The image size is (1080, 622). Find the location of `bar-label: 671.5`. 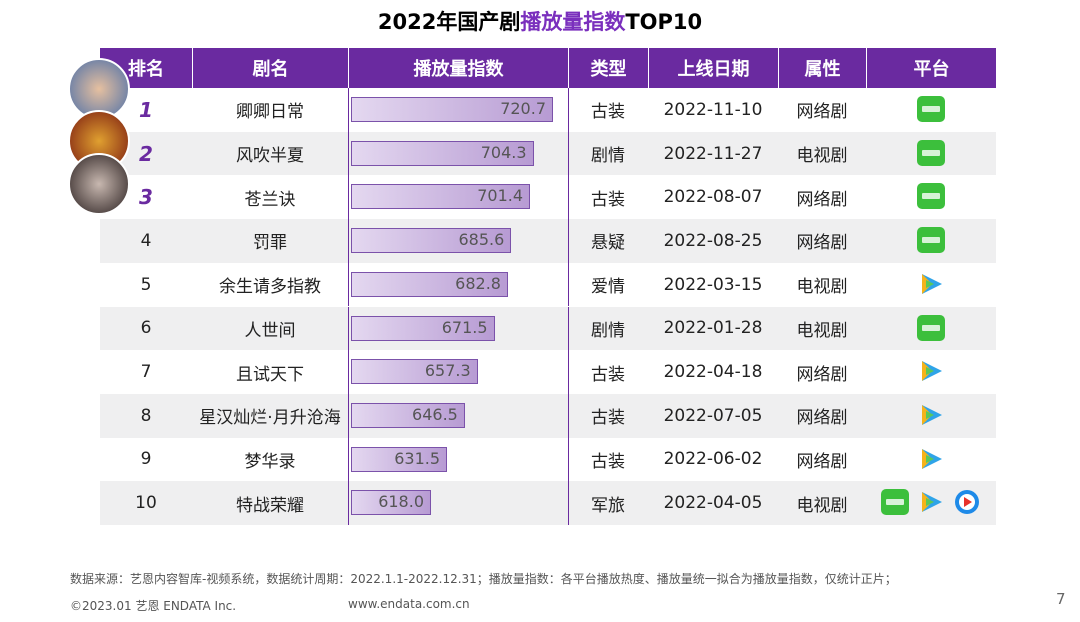

bar-label: 671.5 is located at coordinates (464, 327).